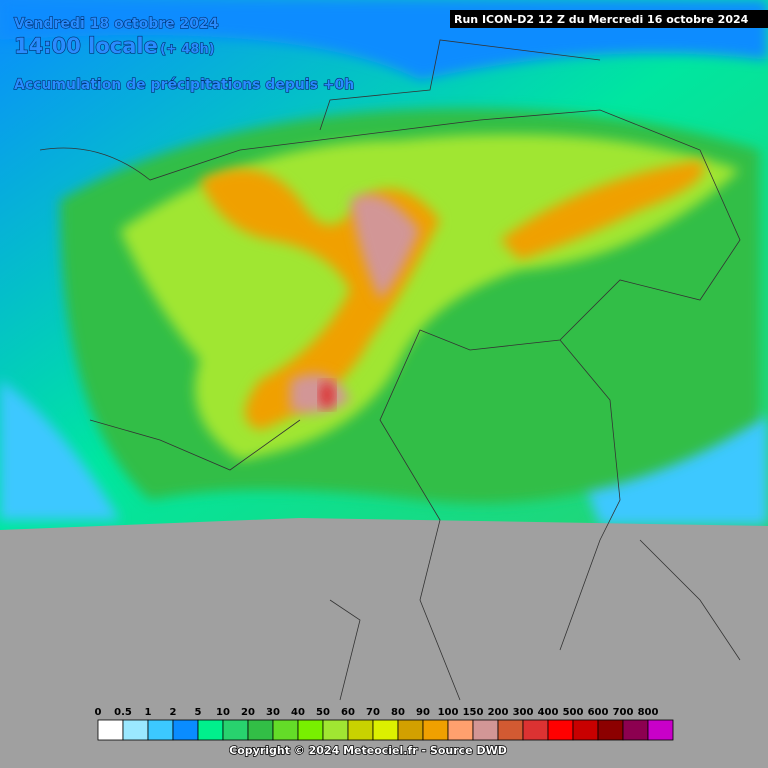  I want to click on legend-label: 90, so click(423, 712).